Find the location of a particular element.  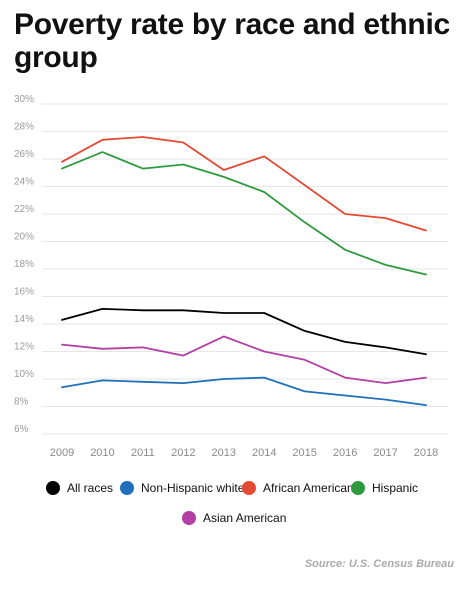

y-tick-label: 26% is located at coordinates (24, 154).